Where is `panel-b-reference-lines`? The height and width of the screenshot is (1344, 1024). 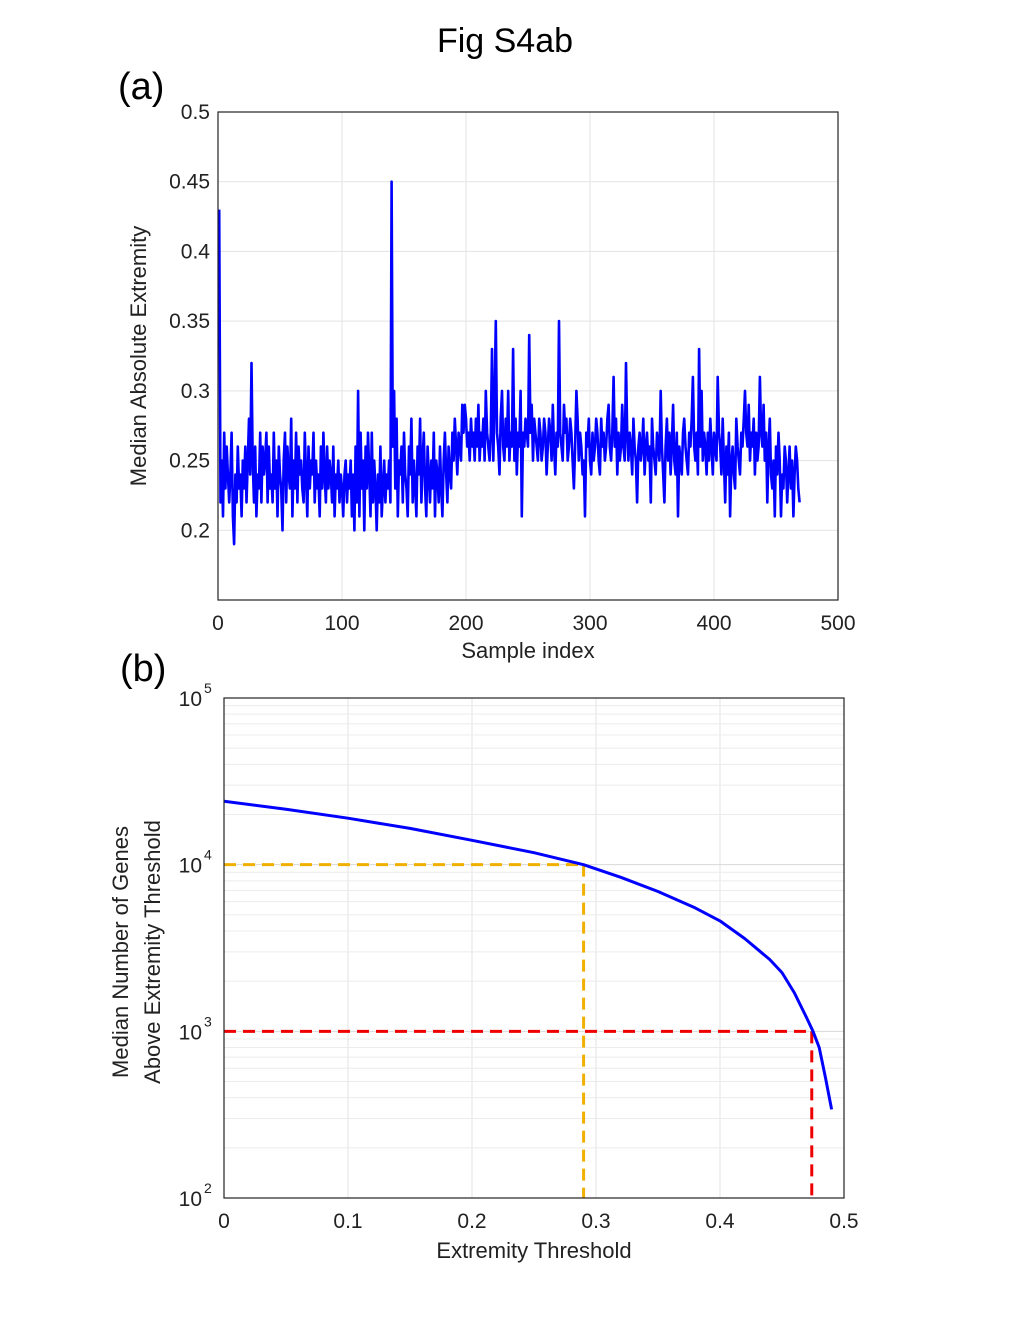 panel-b-reference-lines is located at coordinates (519, 1030).